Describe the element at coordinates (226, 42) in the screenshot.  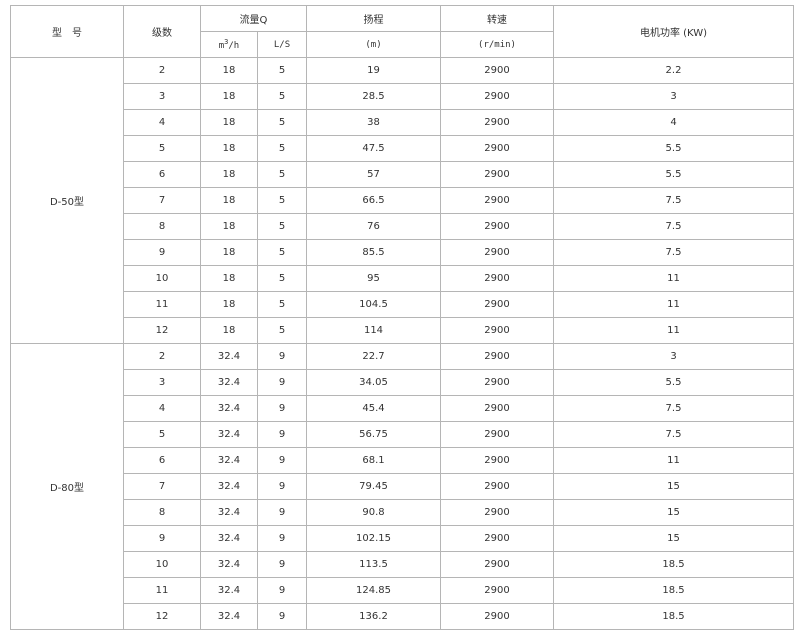
I see `unit-exponent: 3` at that location.